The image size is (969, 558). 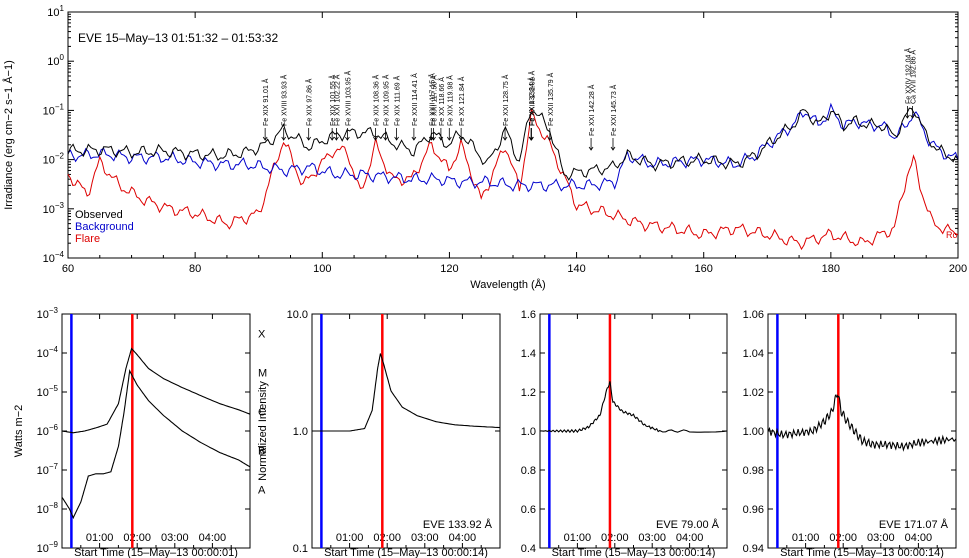 I want to click on time-y-tick-label: 1.2, so click(x=528, y=393).